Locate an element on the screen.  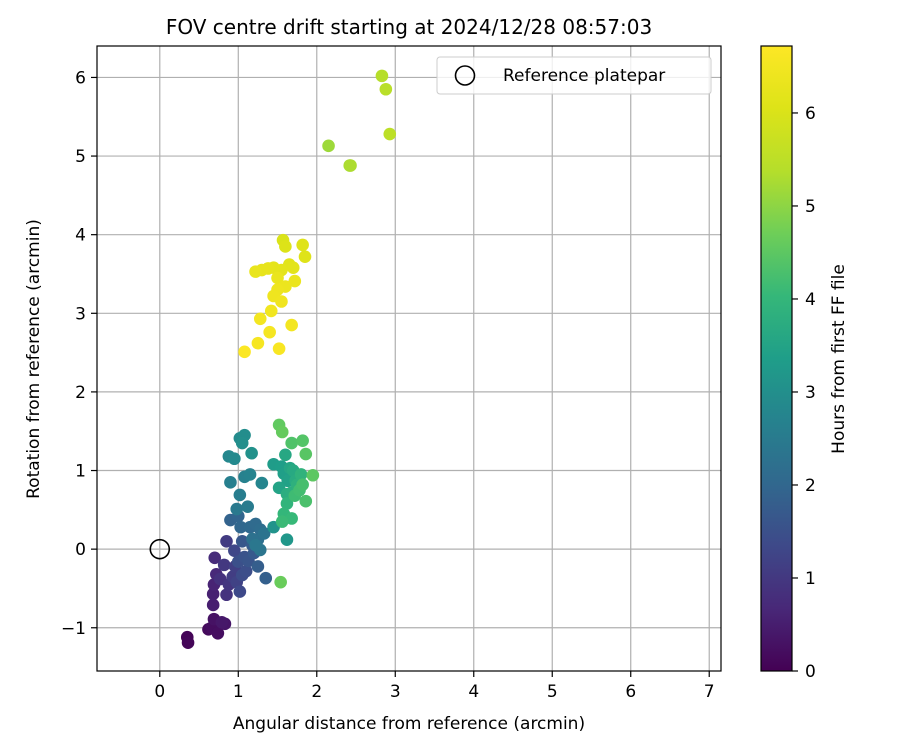
colorbar-tick-label: 3 is located at coordinates (810, 393).